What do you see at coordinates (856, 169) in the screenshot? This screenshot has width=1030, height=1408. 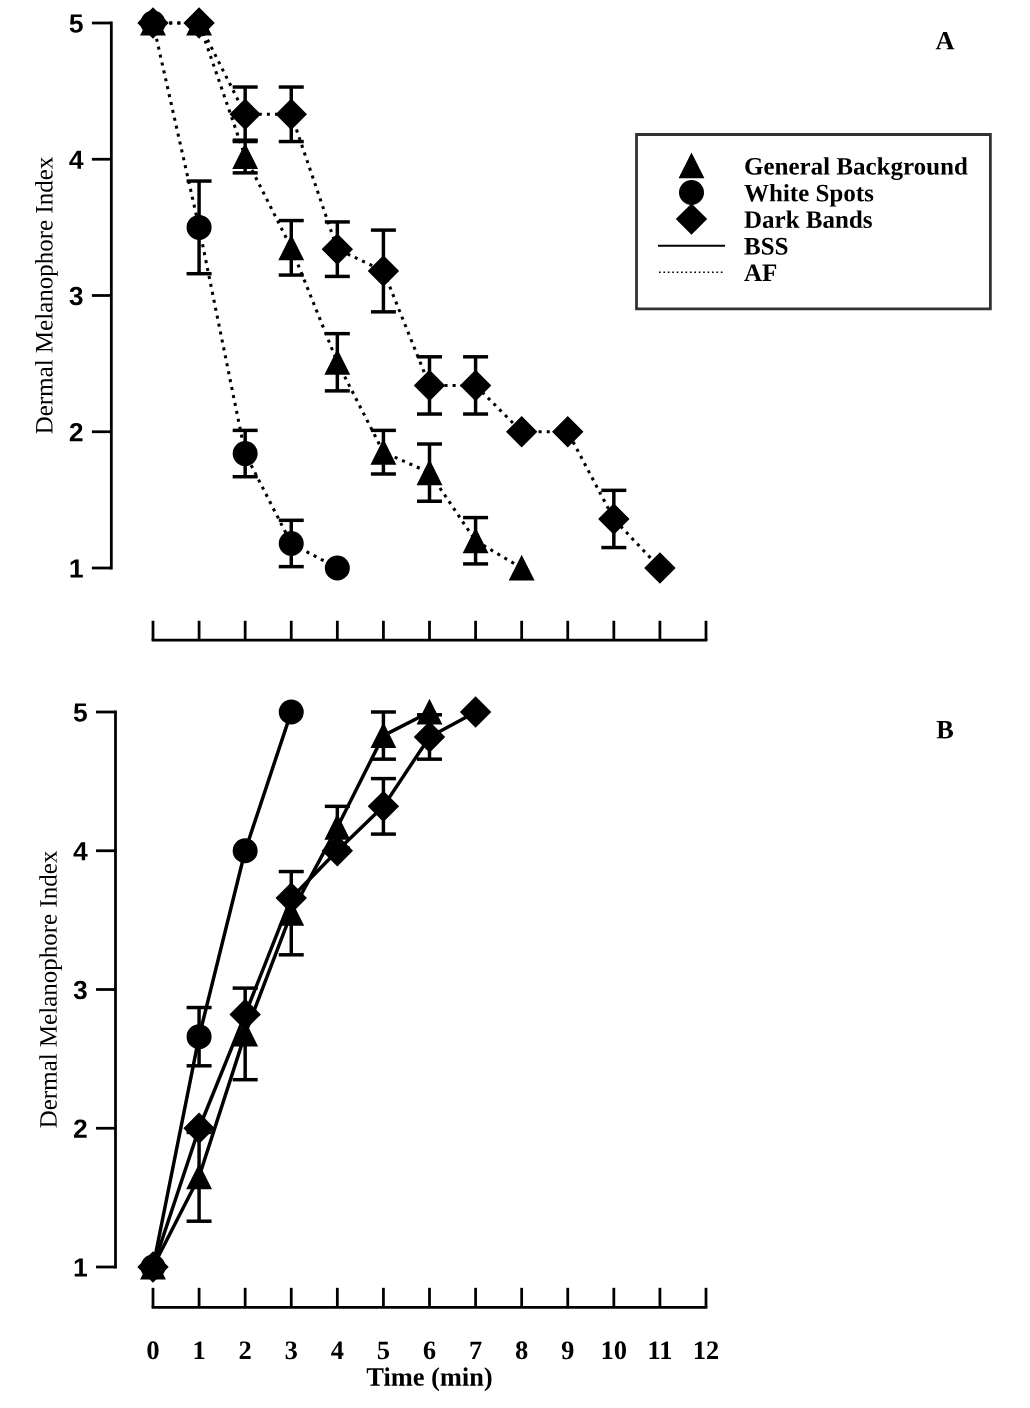 I see `legend-label: General Background` at bounding box center [856, 169].